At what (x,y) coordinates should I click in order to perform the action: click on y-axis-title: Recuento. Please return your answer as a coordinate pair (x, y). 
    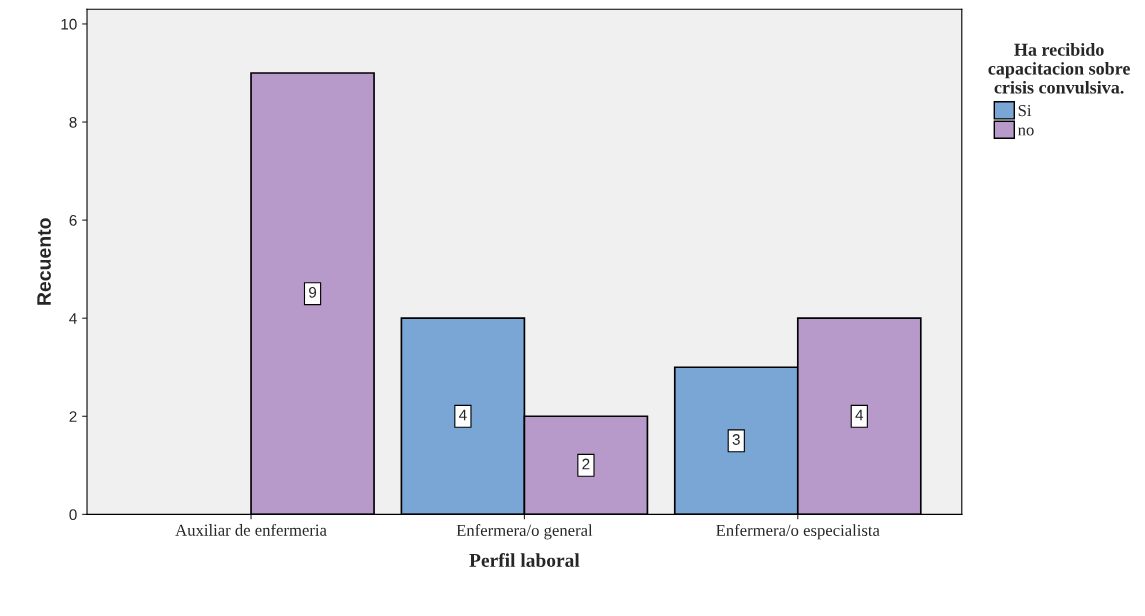
    Looking at the image, I should click on (44, 261).